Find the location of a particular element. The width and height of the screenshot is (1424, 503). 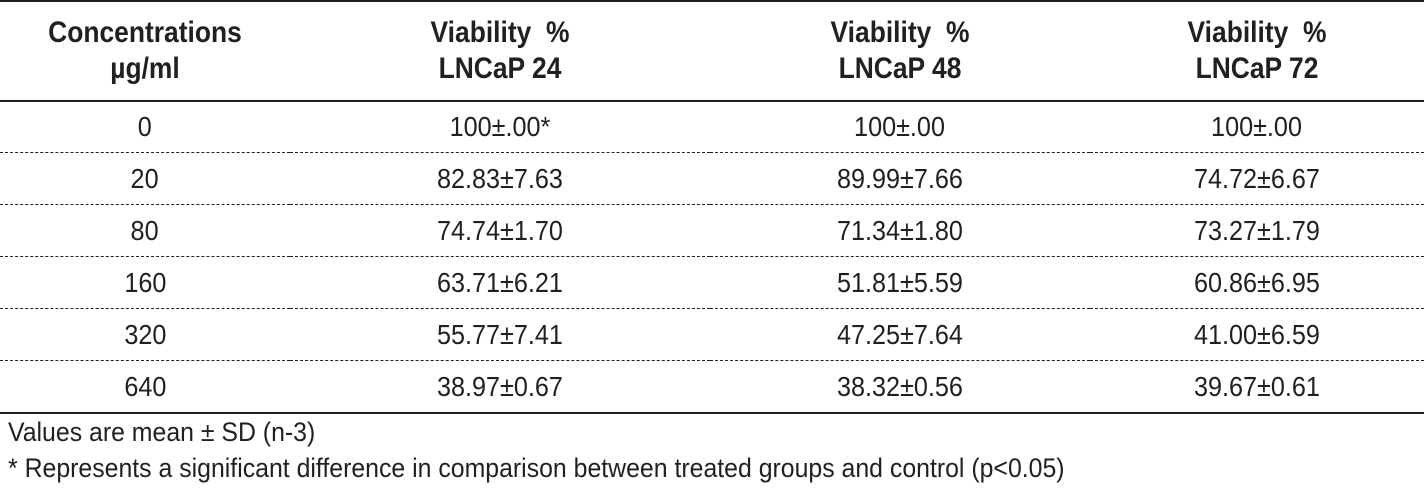

cell-text: 320 is located at coordinates (145, 334).